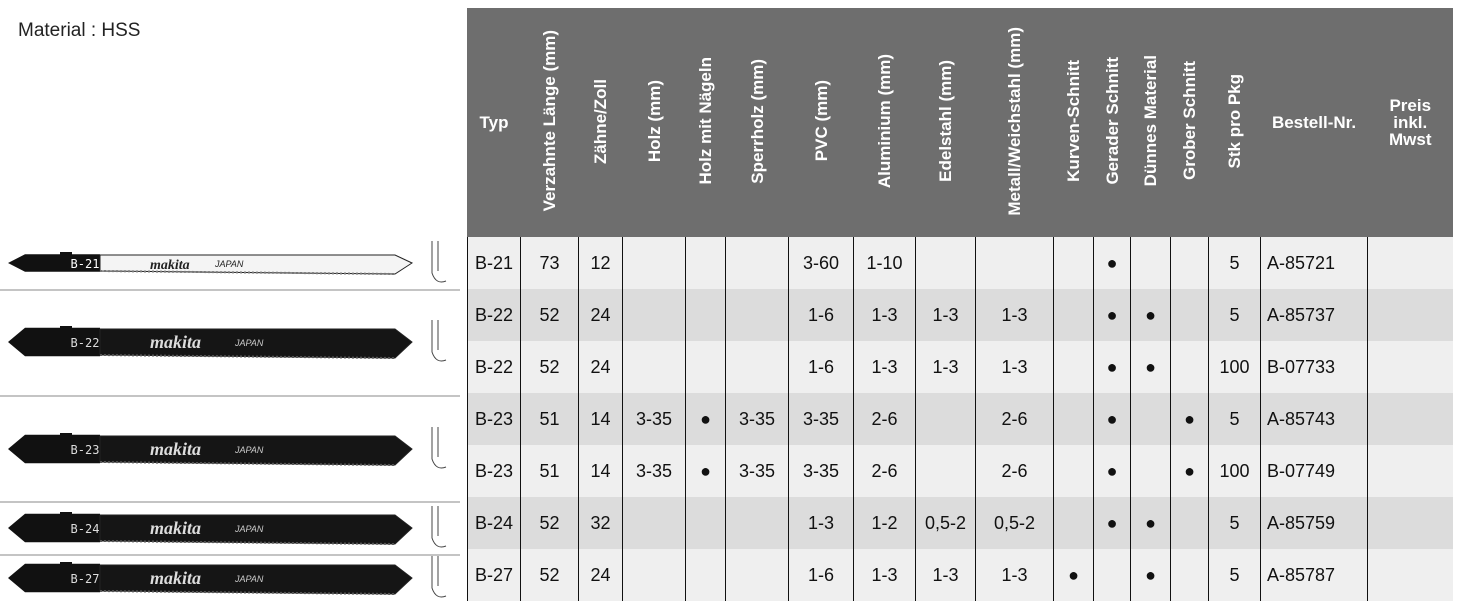  Describe the element at coordinates (85, 450) in the screenshot. I see `blade-code: B-23` at that location.